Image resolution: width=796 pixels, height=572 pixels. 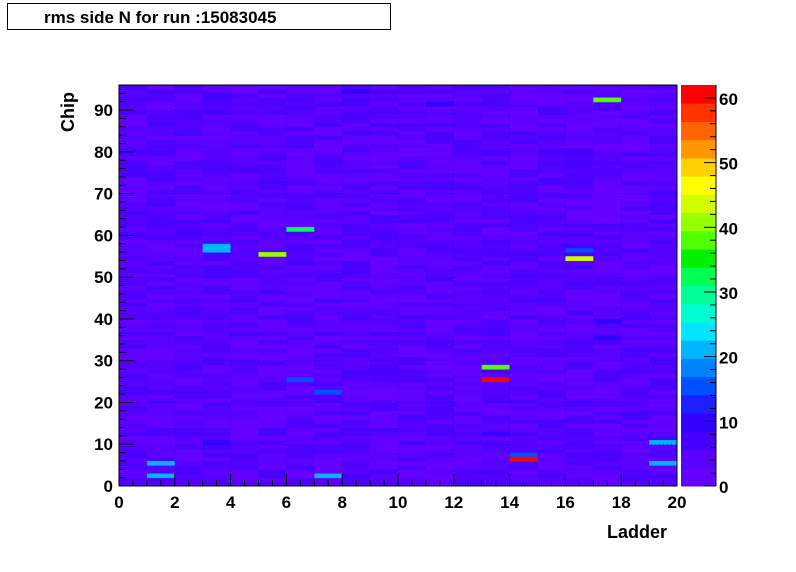 What do you see at coordinates (677, 502) in the screenshot?
I see `x-tick-label: 20` at bounding box center [677, 502].